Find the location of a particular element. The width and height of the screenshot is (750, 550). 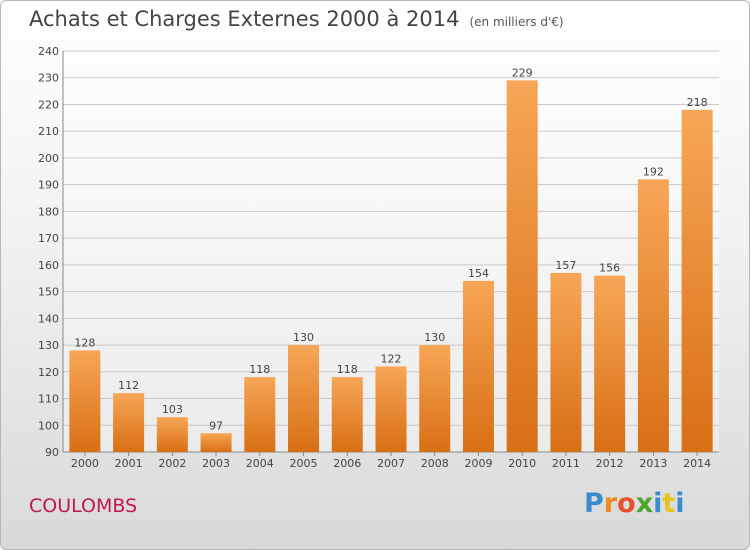

bar-value-label: 97 is located at coordinates (216, 425).